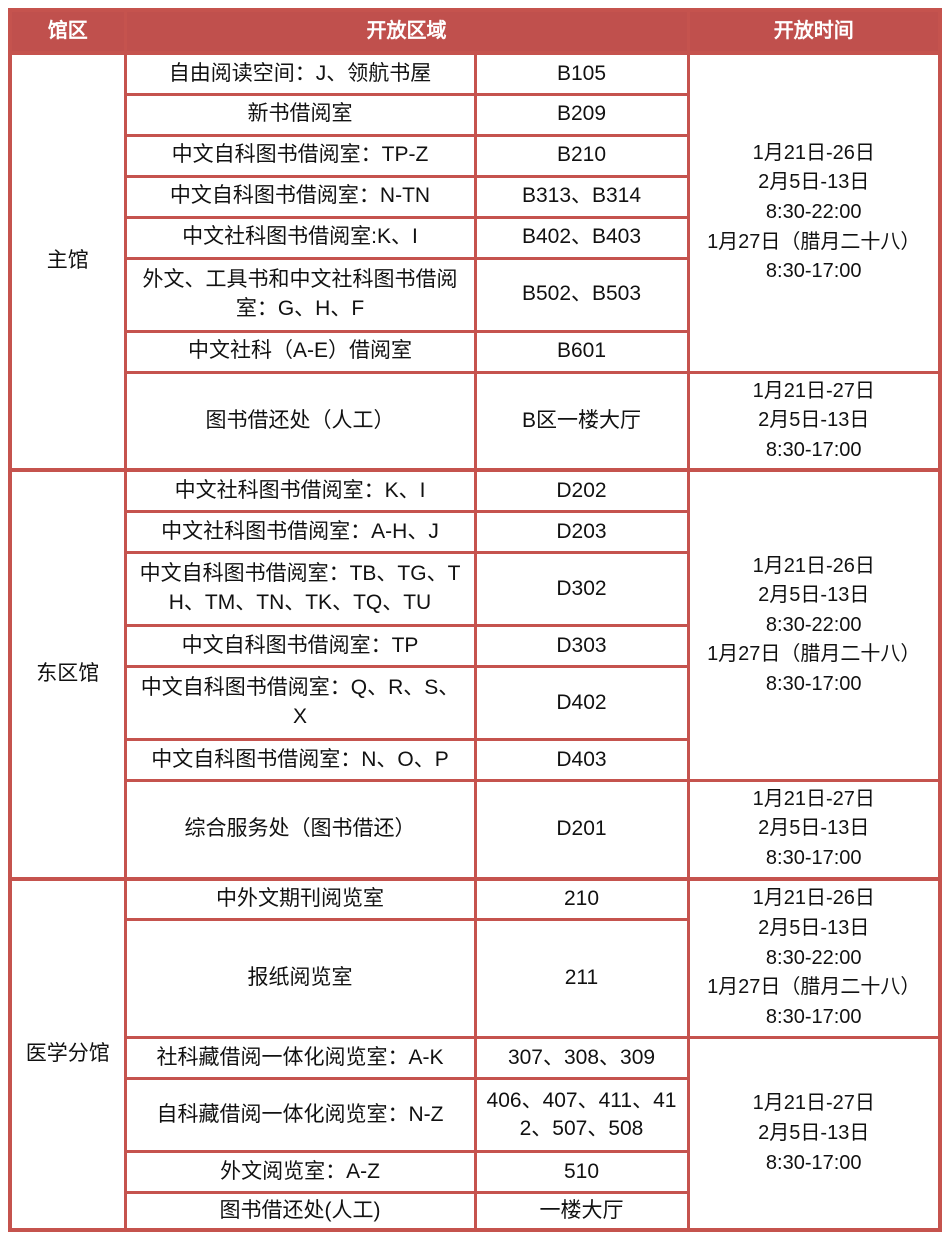  What do you see at coordinates (300, 1211) in the screenshot?
I see `area-cell: 图书借还处(人工)` at bounding box center [300, 1211].